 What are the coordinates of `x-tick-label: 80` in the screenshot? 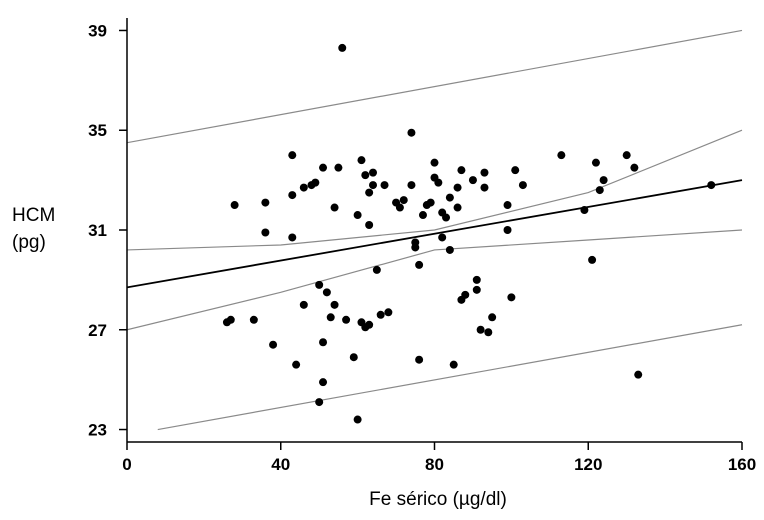 It's located at (434, 464).